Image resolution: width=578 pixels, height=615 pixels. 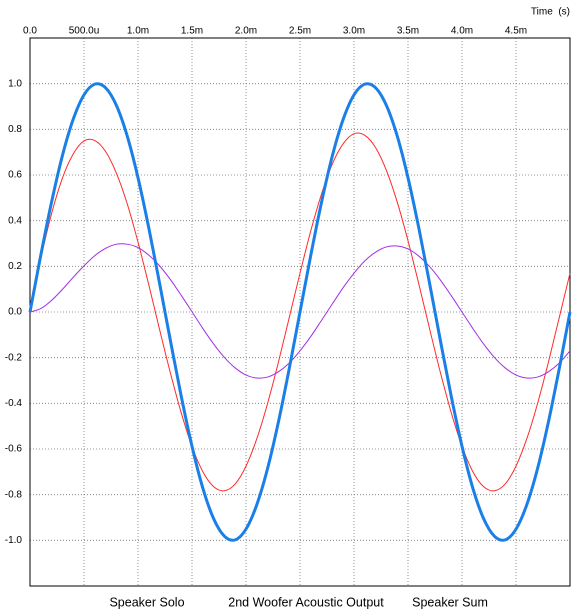 What do you see at coordinates (30, 31) in the screenshot?
I see `x-tick-label: 0.0` at bounding box center [30, 31].